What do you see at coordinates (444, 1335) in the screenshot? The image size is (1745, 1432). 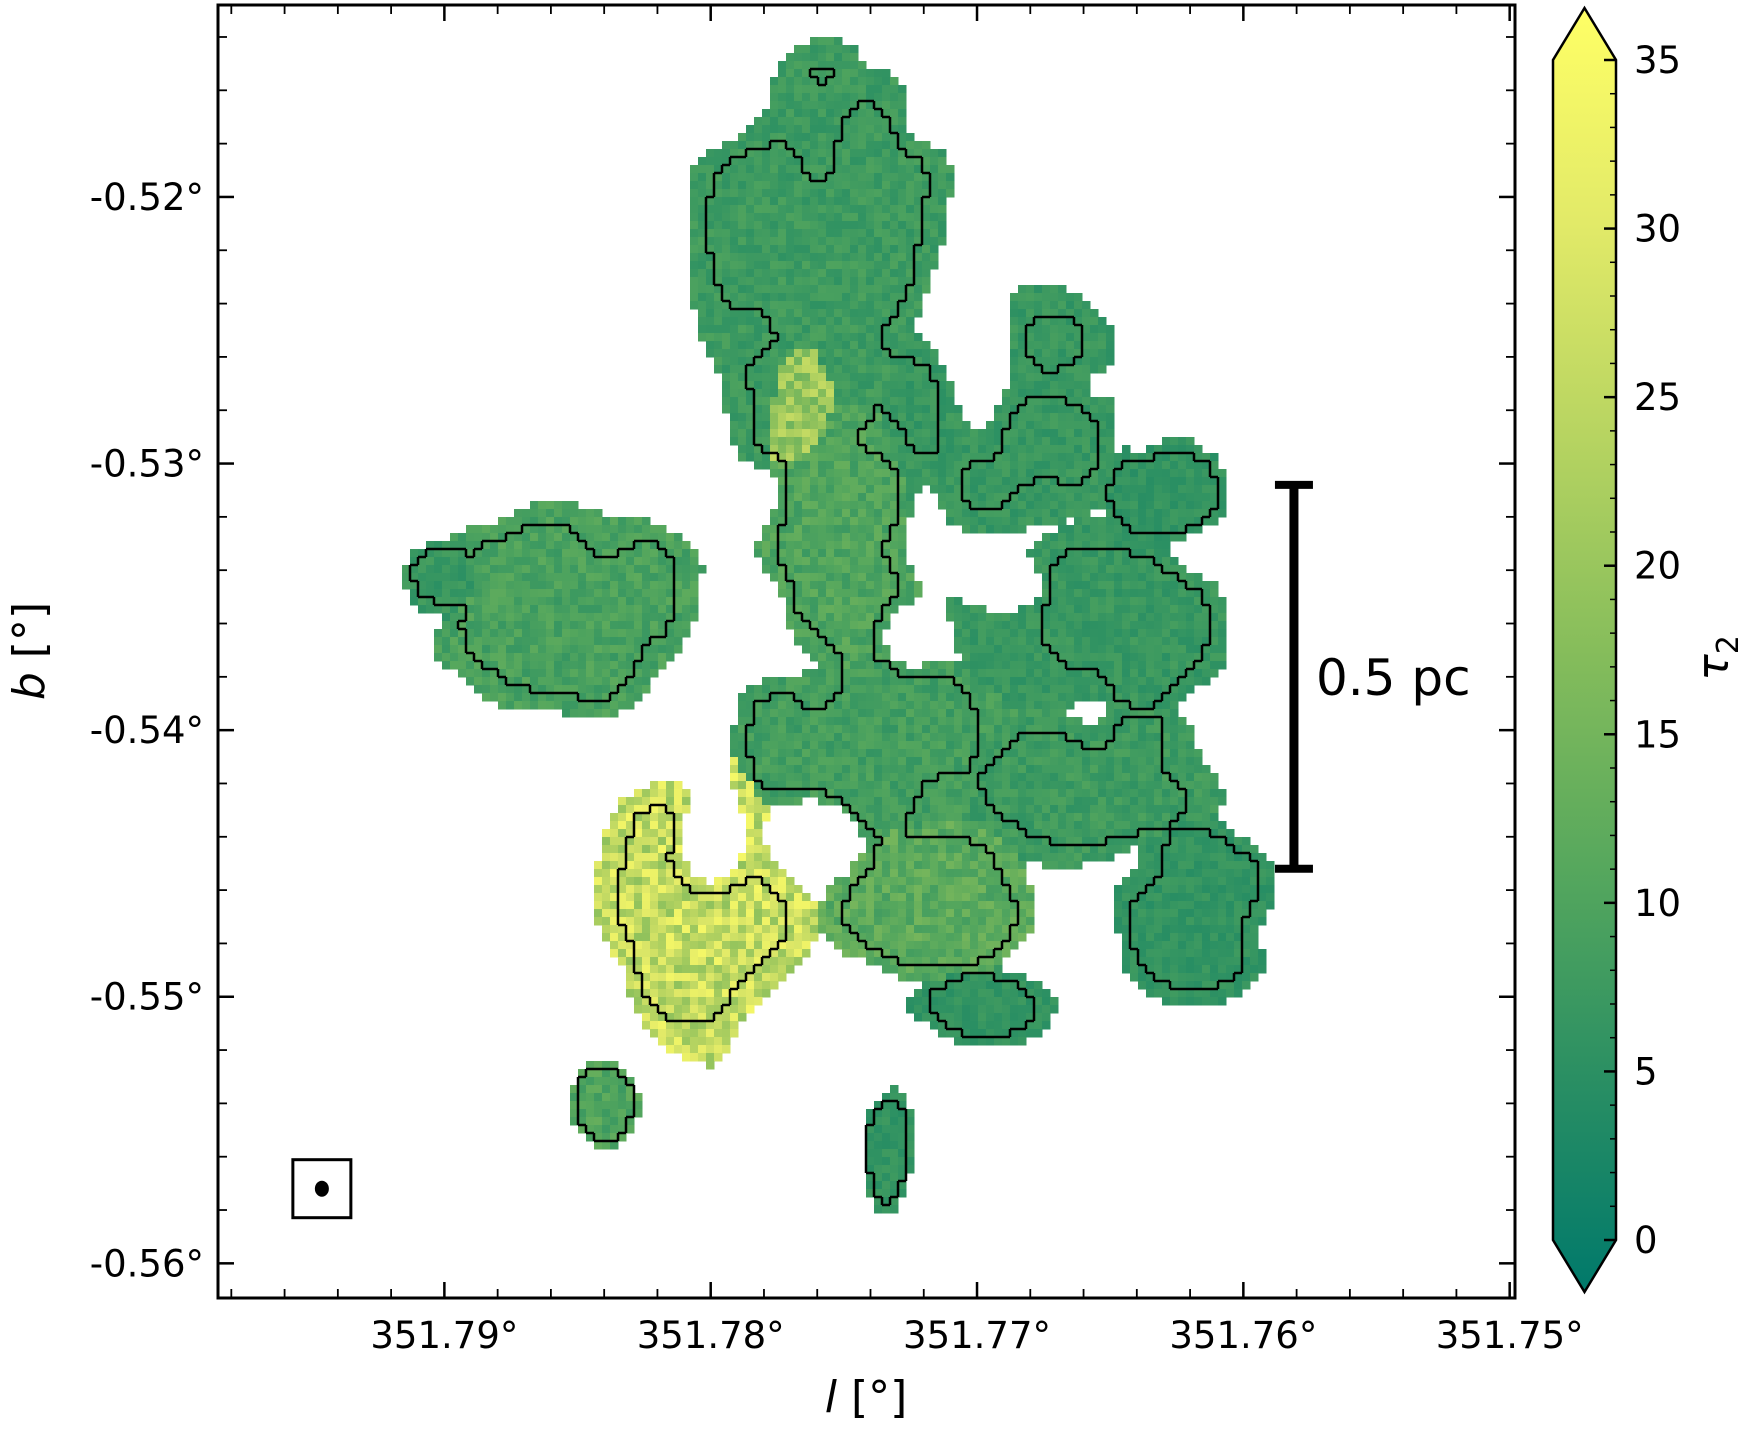 I see `x-tick-label: 351.79°` at bounding box center [444, 1335].